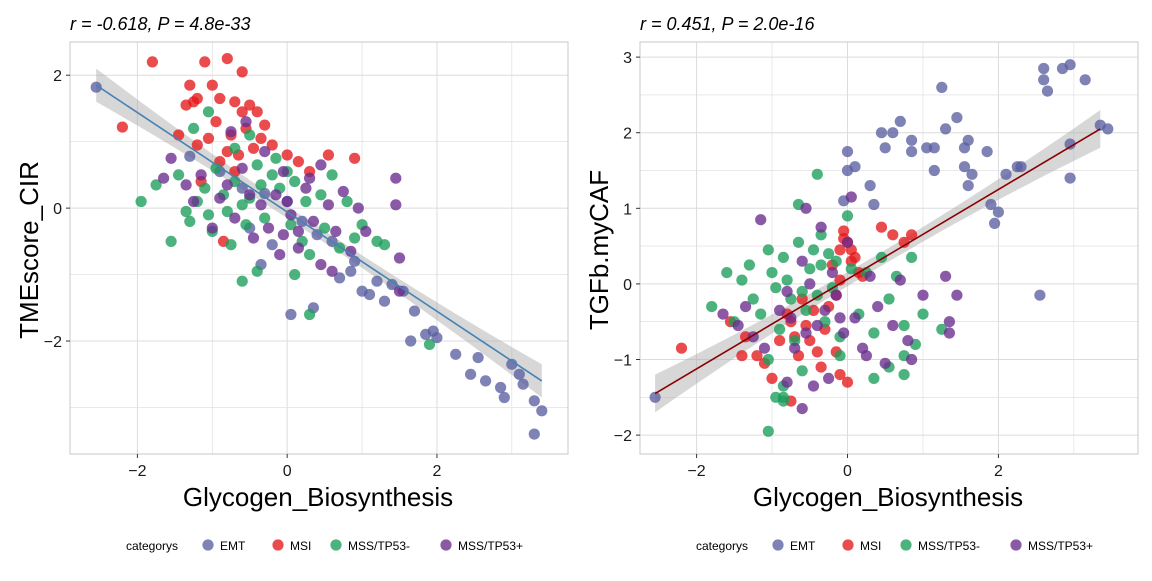  What do you see at coordinates (949, 546) in the screenshot?
I see `right-legend-label-mss-tp53: MSS/TP53-` at bounding box center [949, 546].